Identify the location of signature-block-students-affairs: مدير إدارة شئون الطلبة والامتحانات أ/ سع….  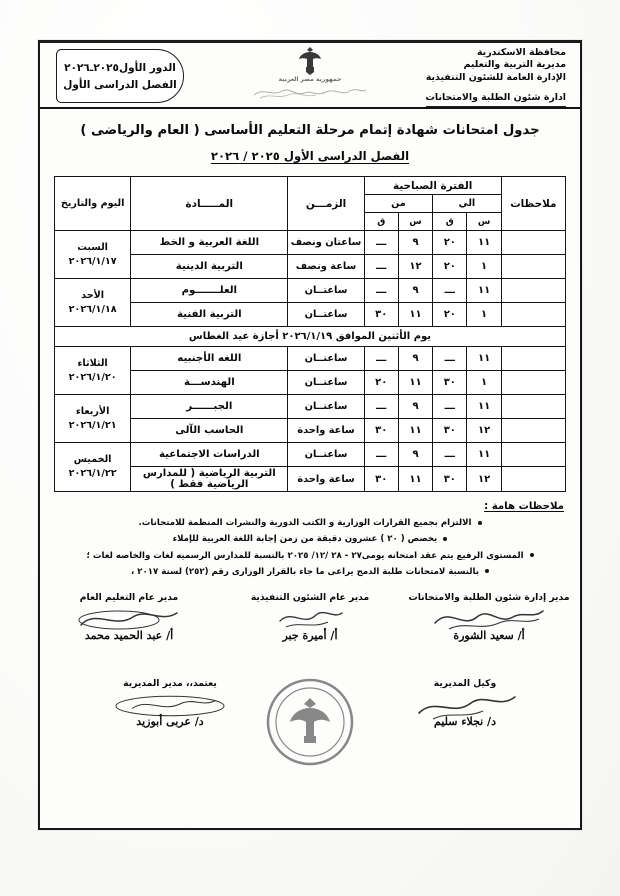
(489, 617).